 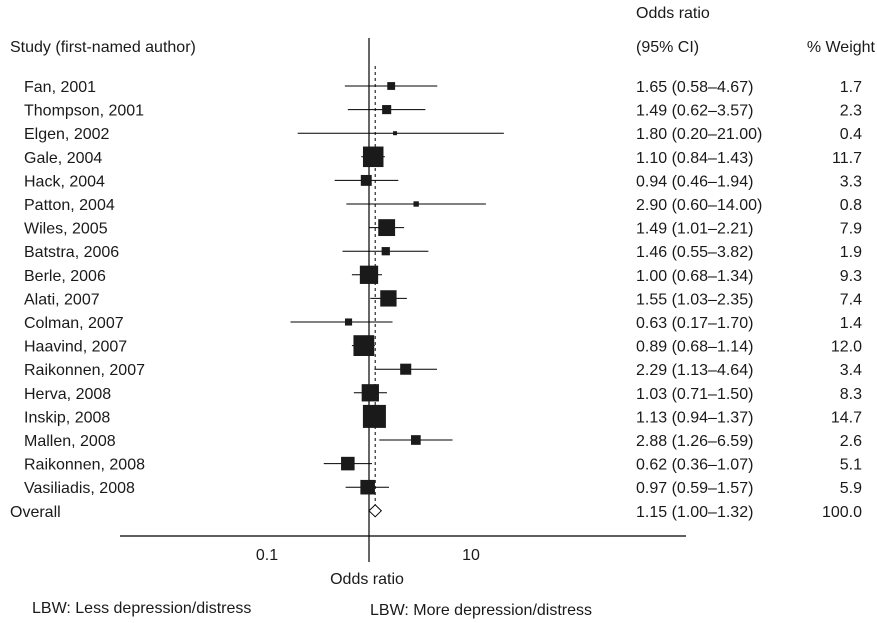 What do you see at coordinates (84, 111) in the screenshot?
I see `study-label: Thompson, 2001` at bounding box center [84, 111].